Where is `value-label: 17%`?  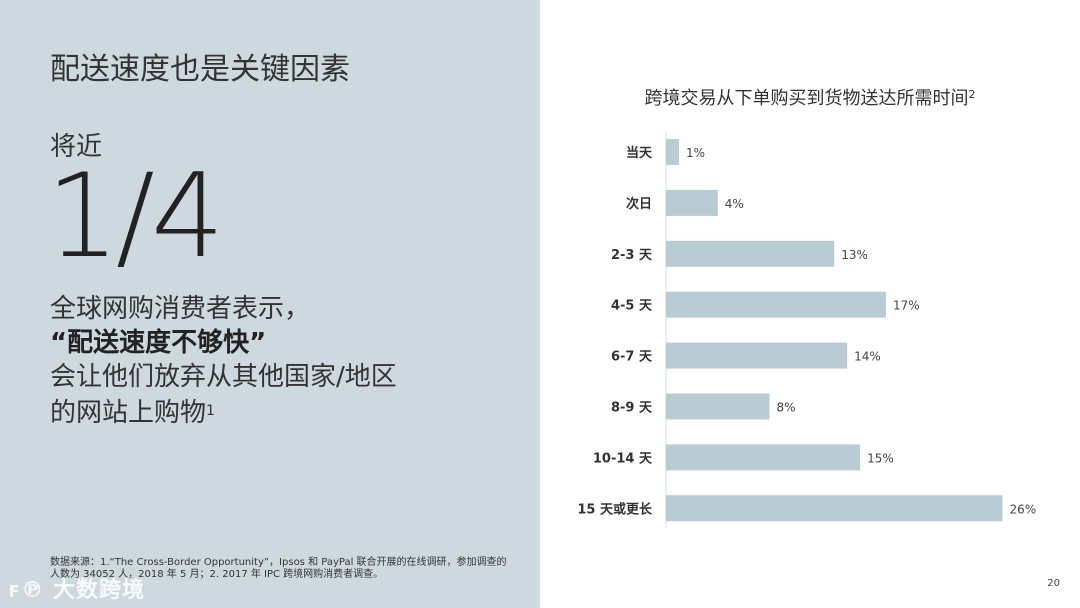
value-label: 17% is located at coordinates (906, 306).